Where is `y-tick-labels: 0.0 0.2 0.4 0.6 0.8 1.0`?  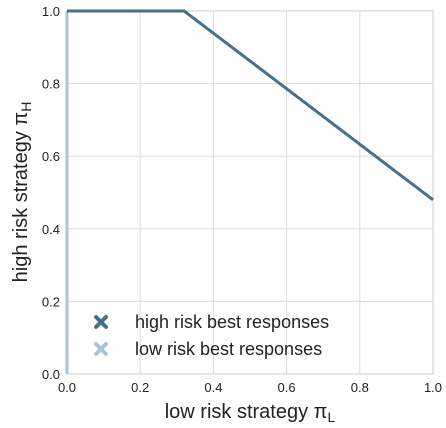
y-tick-labels: 0.0 0.2 0.4 0.6 0.8 1.0 is located at coordinates (51, 193).